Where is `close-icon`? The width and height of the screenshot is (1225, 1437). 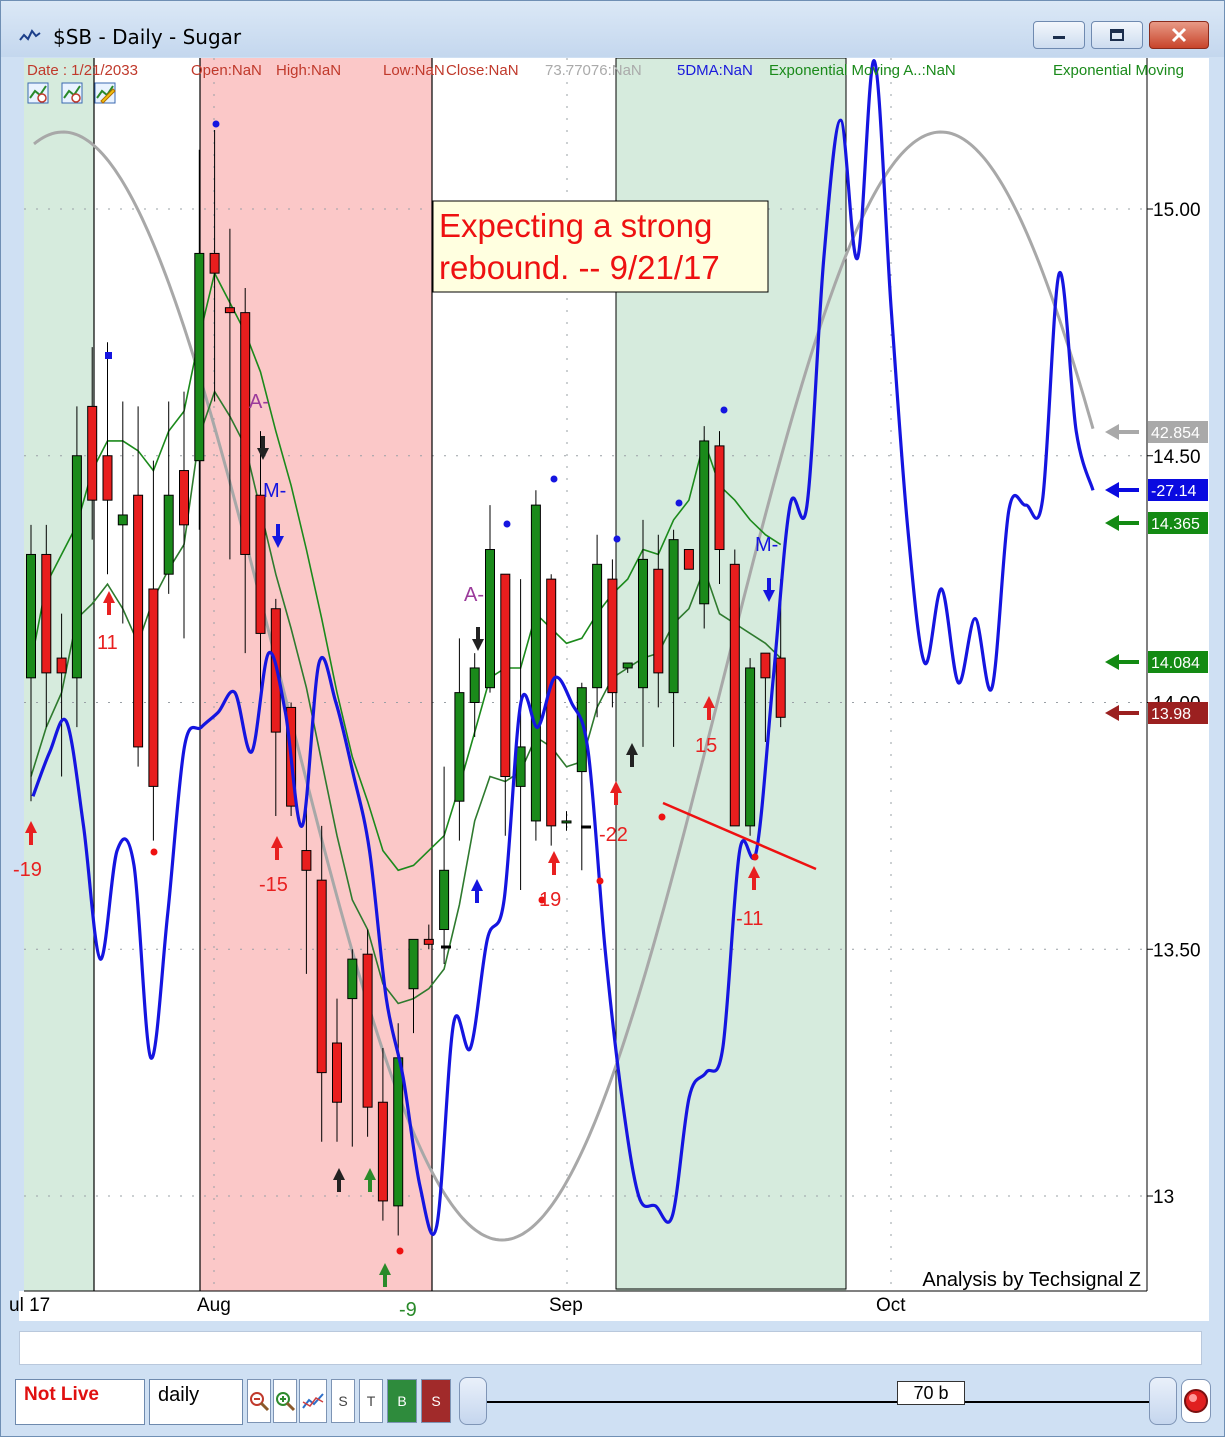 close-icon is located at coordinates (1179, 35).